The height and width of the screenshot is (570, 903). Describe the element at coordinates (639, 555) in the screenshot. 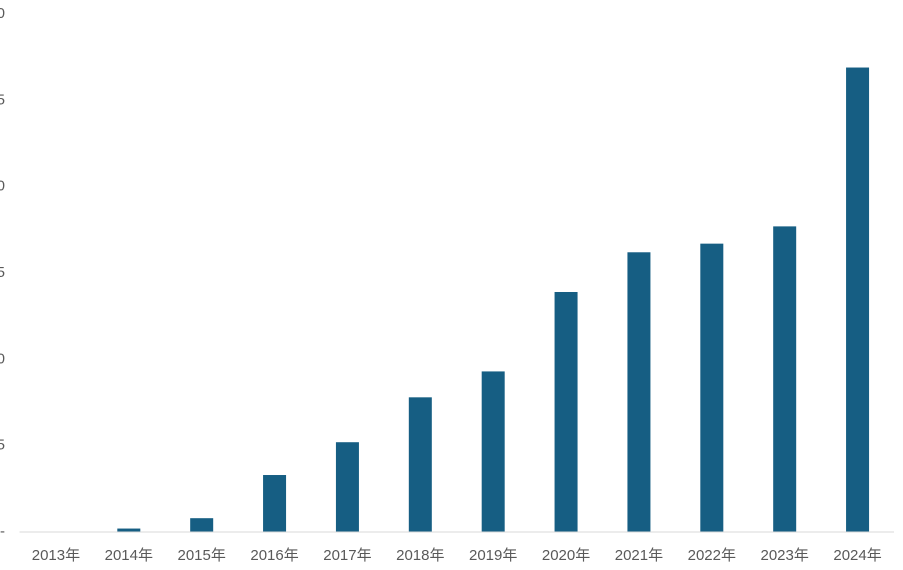

I see `x-tick-label: 2021年` at that location.